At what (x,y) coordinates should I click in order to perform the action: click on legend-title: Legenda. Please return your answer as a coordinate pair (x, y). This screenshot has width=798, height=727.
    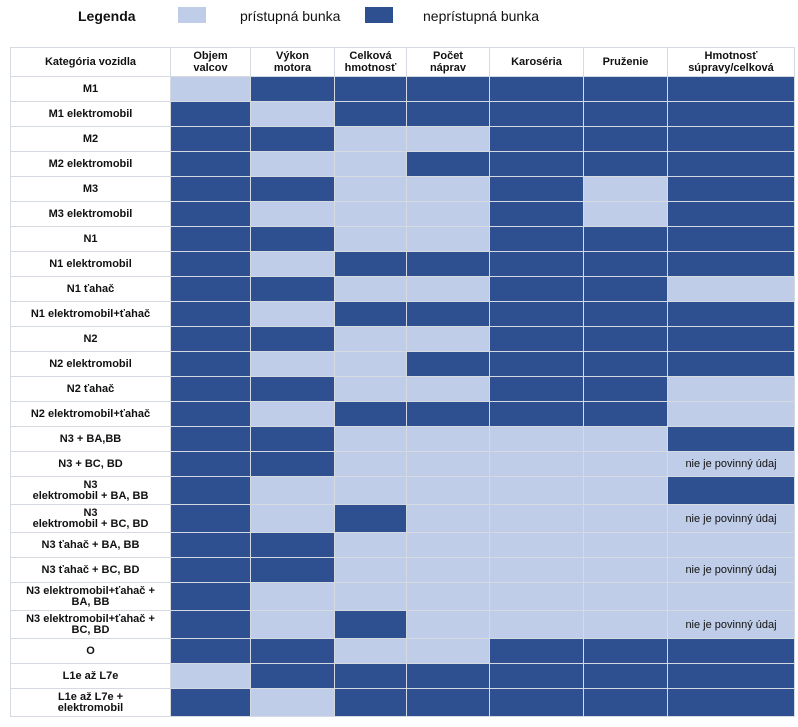
    Looking at the image, I should click on (107, 16).